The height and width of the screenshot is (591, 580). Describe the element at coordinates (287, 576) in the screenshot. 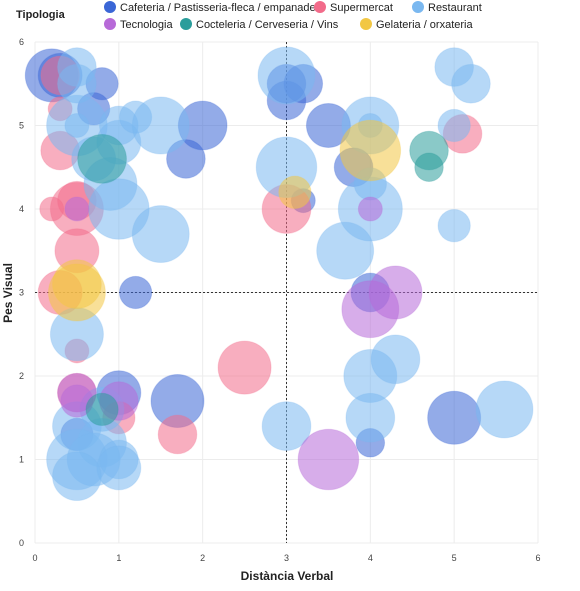

I see `x-axis-title: Distància Verbal` at that location.